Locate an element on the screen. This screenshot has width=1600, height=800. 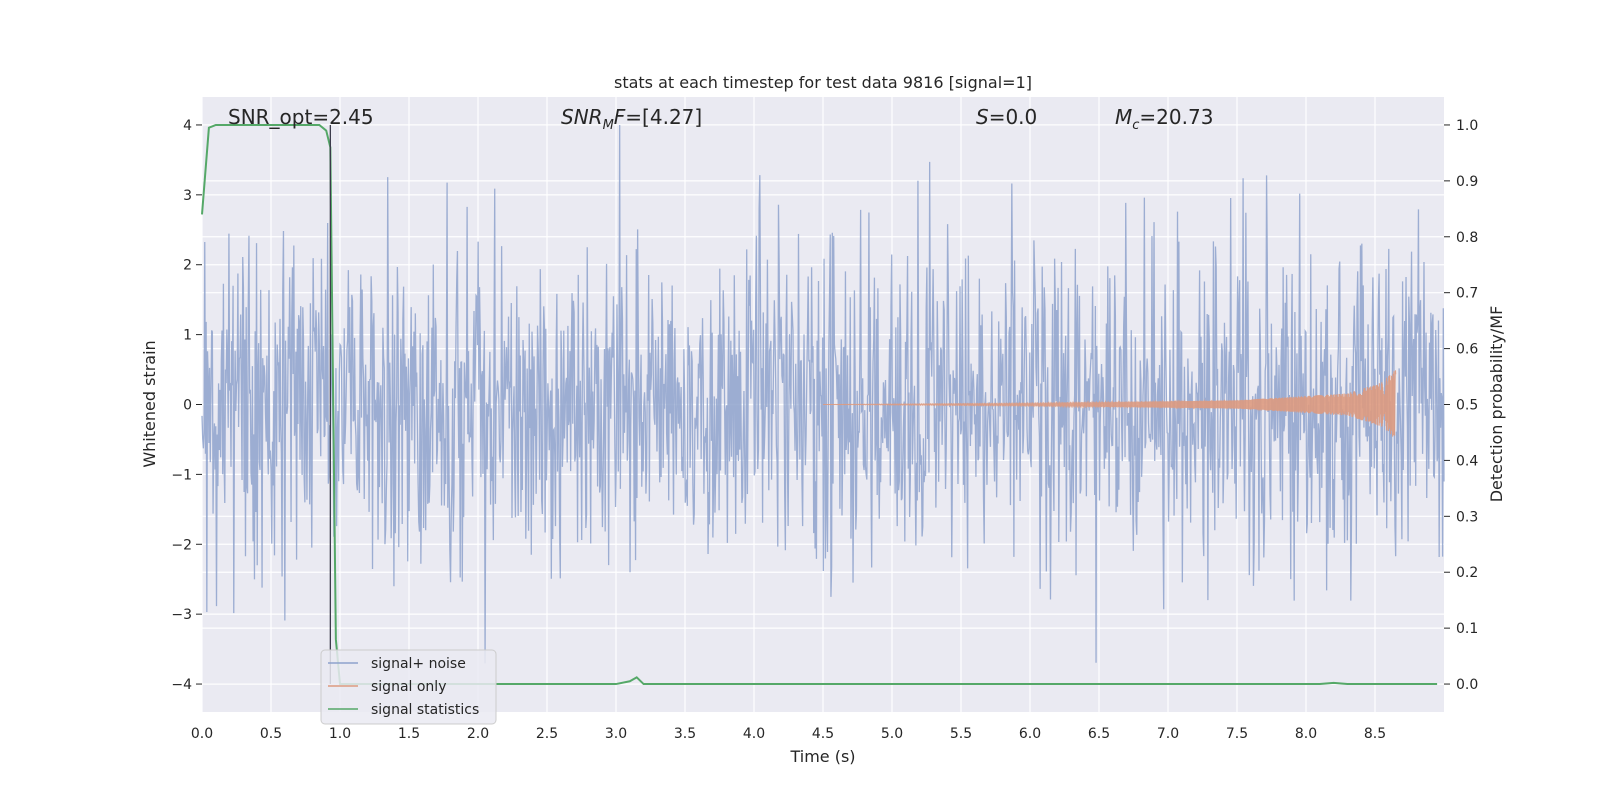
x-tick-label: 0.0 is located at coordinates (202, 734).